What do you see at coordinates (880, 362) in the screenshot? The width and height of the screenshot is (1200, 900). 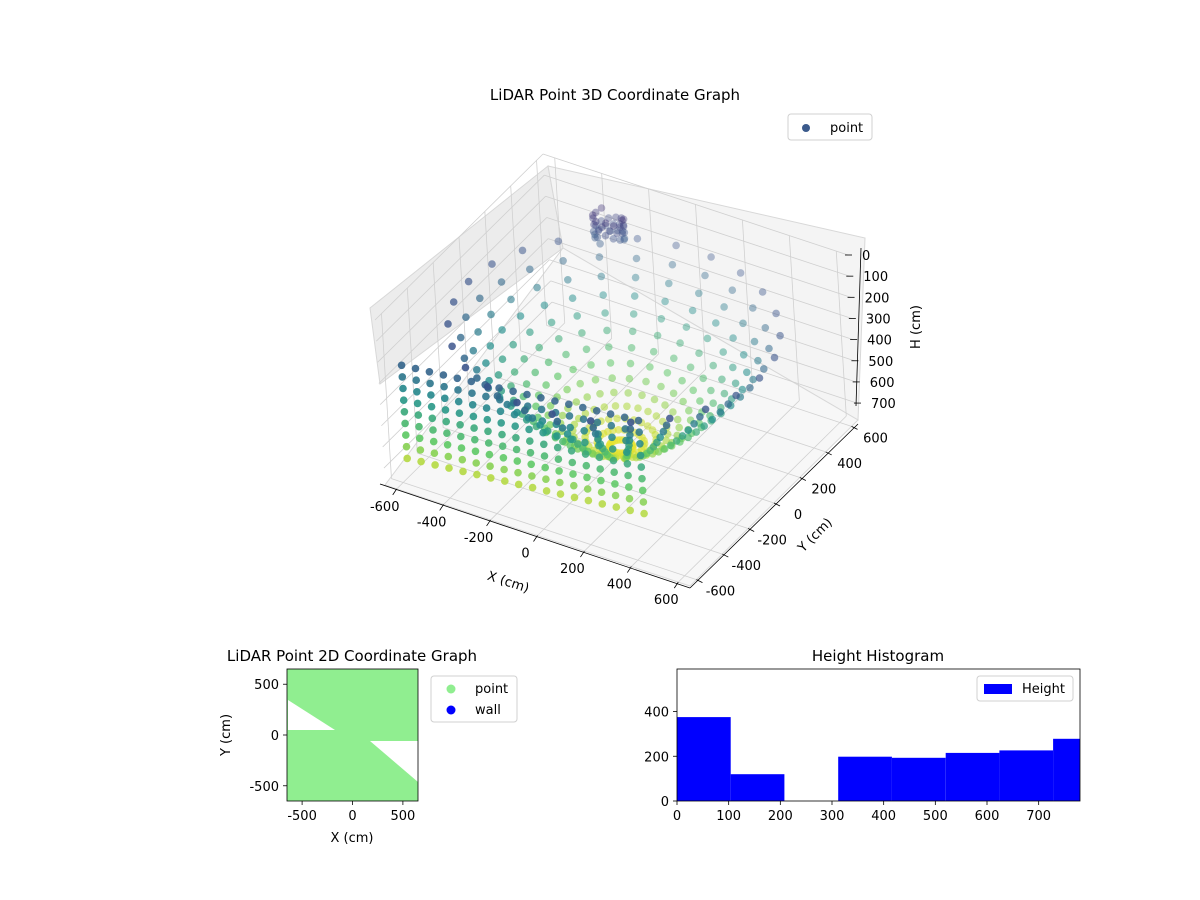 I see `z-tick-label-3d: 500` at bounding box center [880, 362].